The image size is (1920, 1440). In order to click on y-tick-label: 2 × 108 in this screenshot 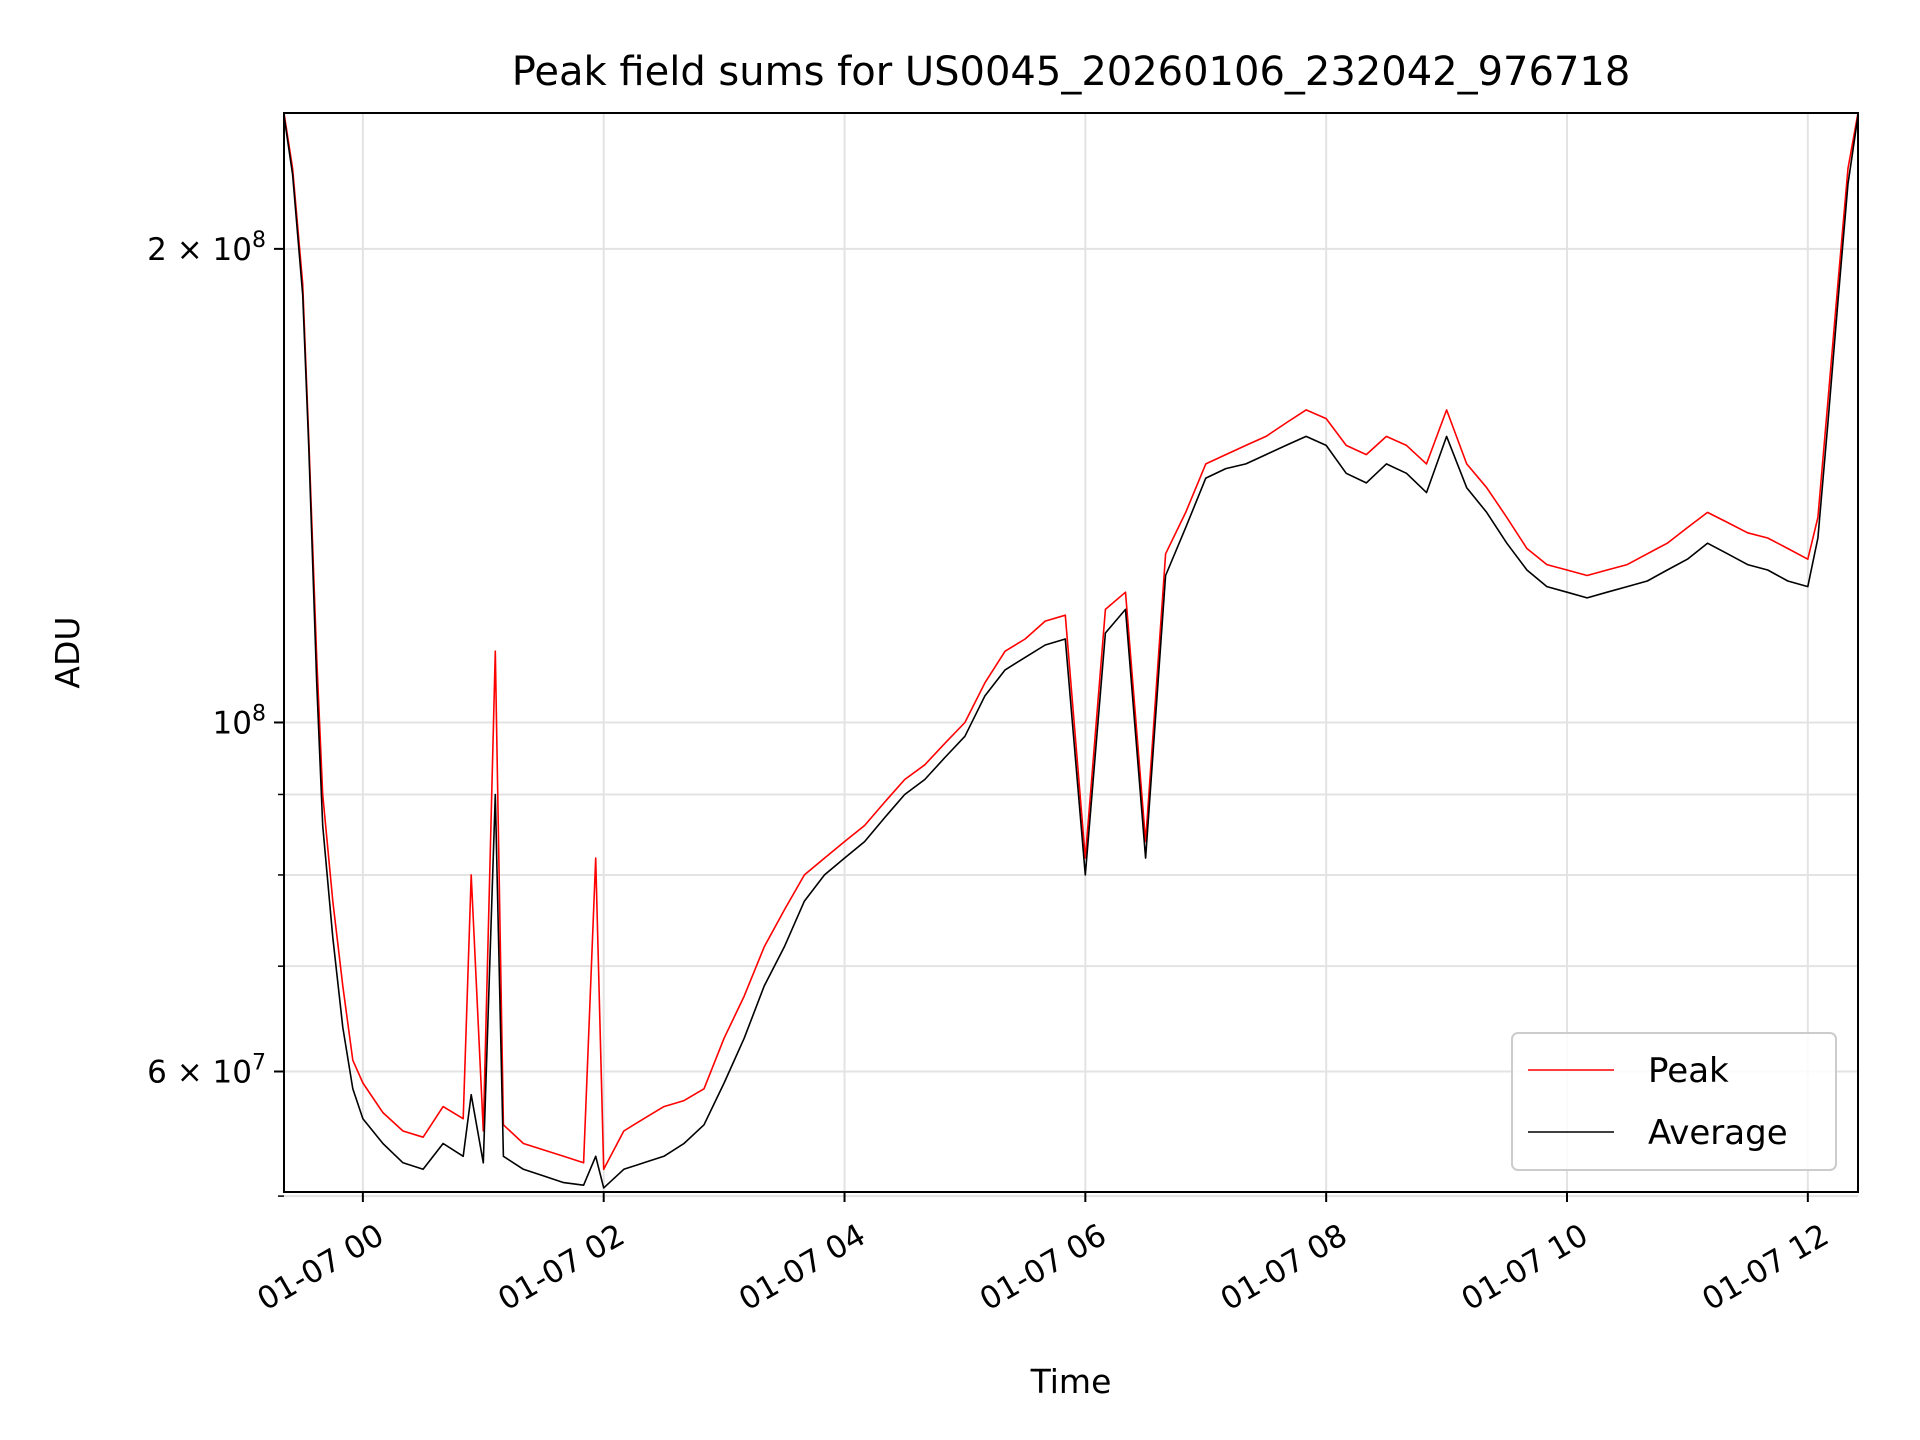, I will do `click(206, 248)`.